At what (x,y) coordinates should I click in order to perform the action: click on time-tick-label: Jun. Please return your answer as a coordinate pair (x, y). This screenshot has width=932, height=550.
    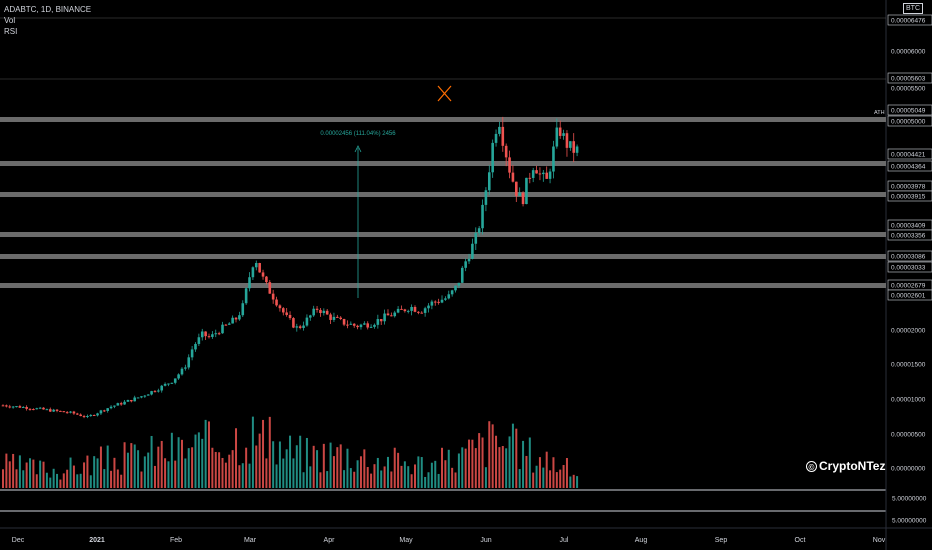
    Looking at the image, I should click on (485, 540).